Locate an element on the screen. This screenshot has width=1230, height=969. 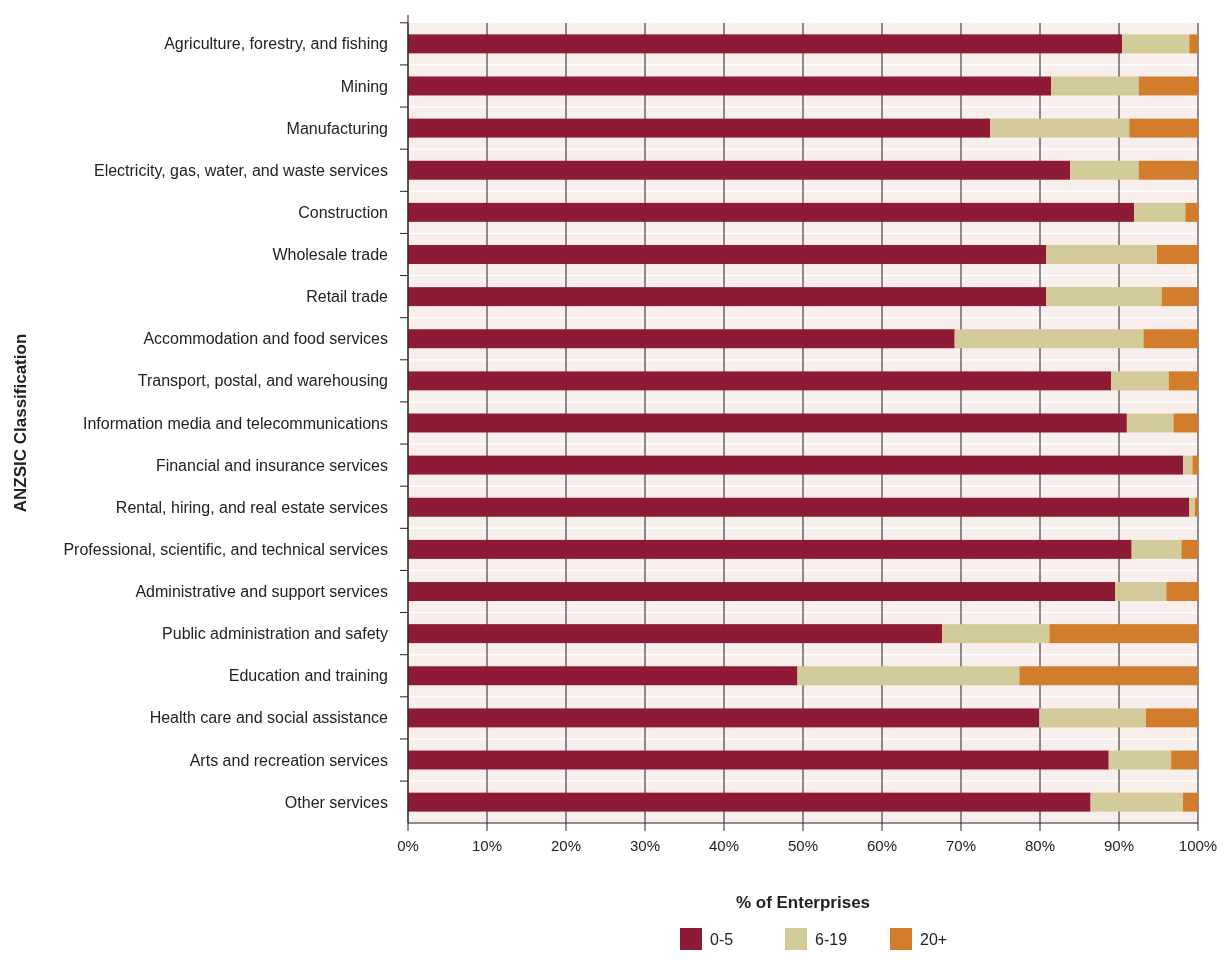
x-tick-label: 30% is located at coordinates (645, 845).